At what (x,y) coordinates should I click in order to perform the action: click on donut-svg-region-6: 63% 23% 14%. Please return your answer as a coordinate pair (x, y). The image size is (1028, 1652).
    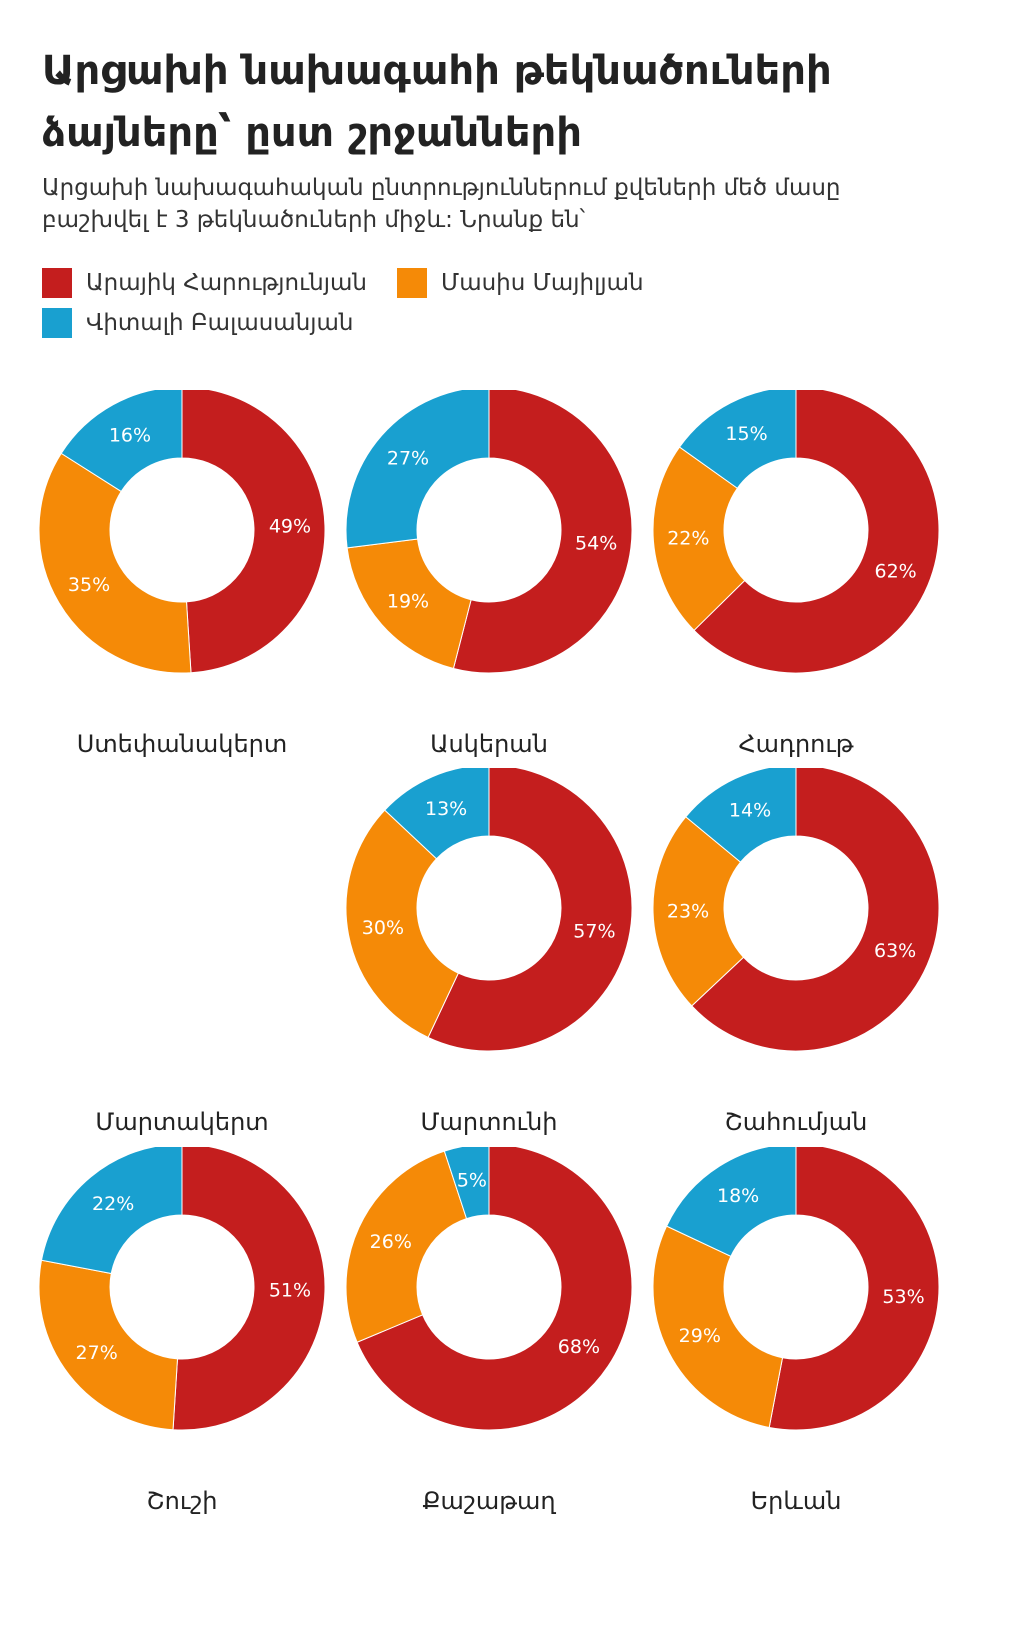
    Looking at the image, I should click on (796, 910).